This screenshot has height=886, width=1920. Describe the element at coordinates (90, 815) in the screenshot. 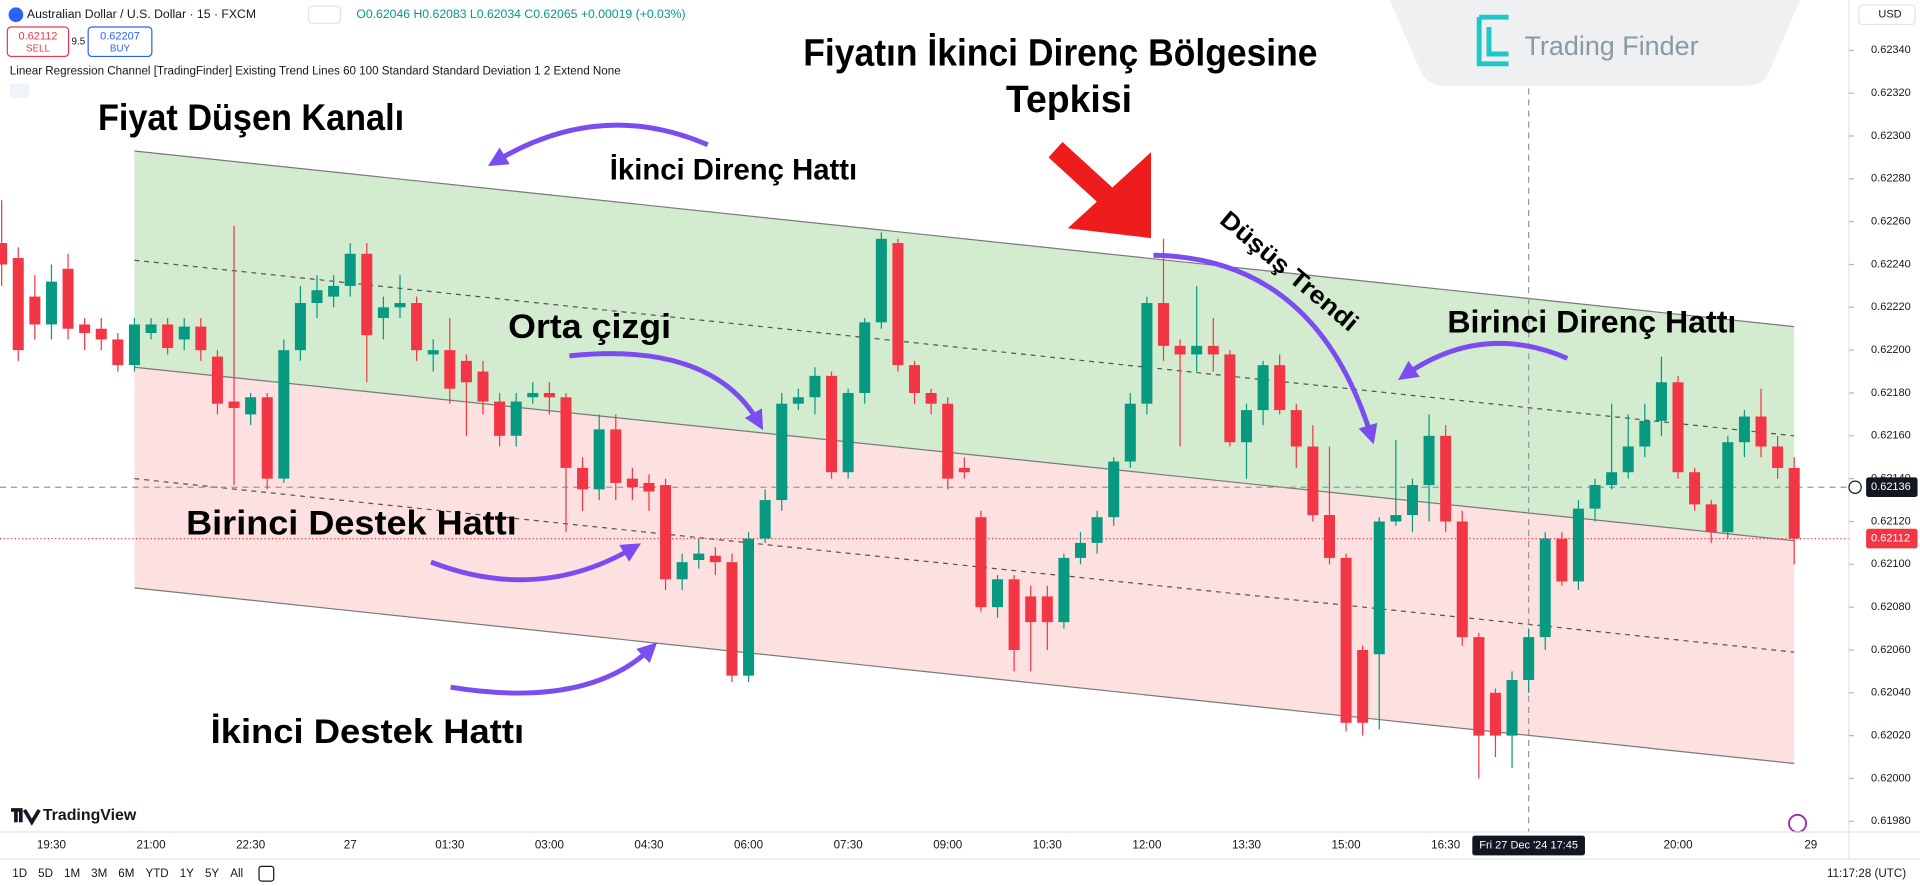

I see `platform: TradingView` at that location.